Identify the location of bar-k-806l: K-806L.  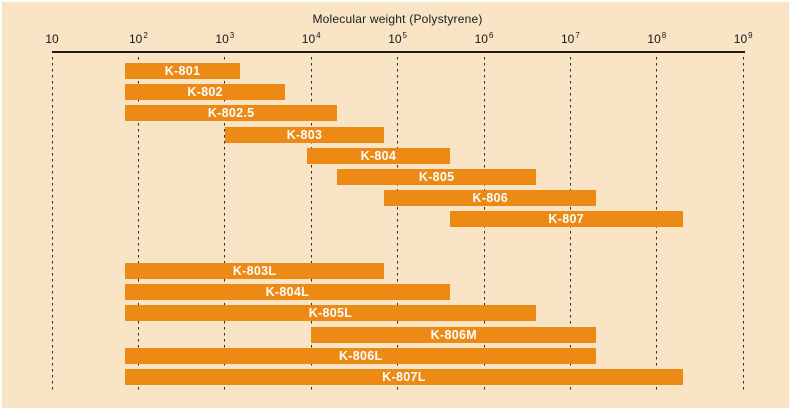
(361, 355).